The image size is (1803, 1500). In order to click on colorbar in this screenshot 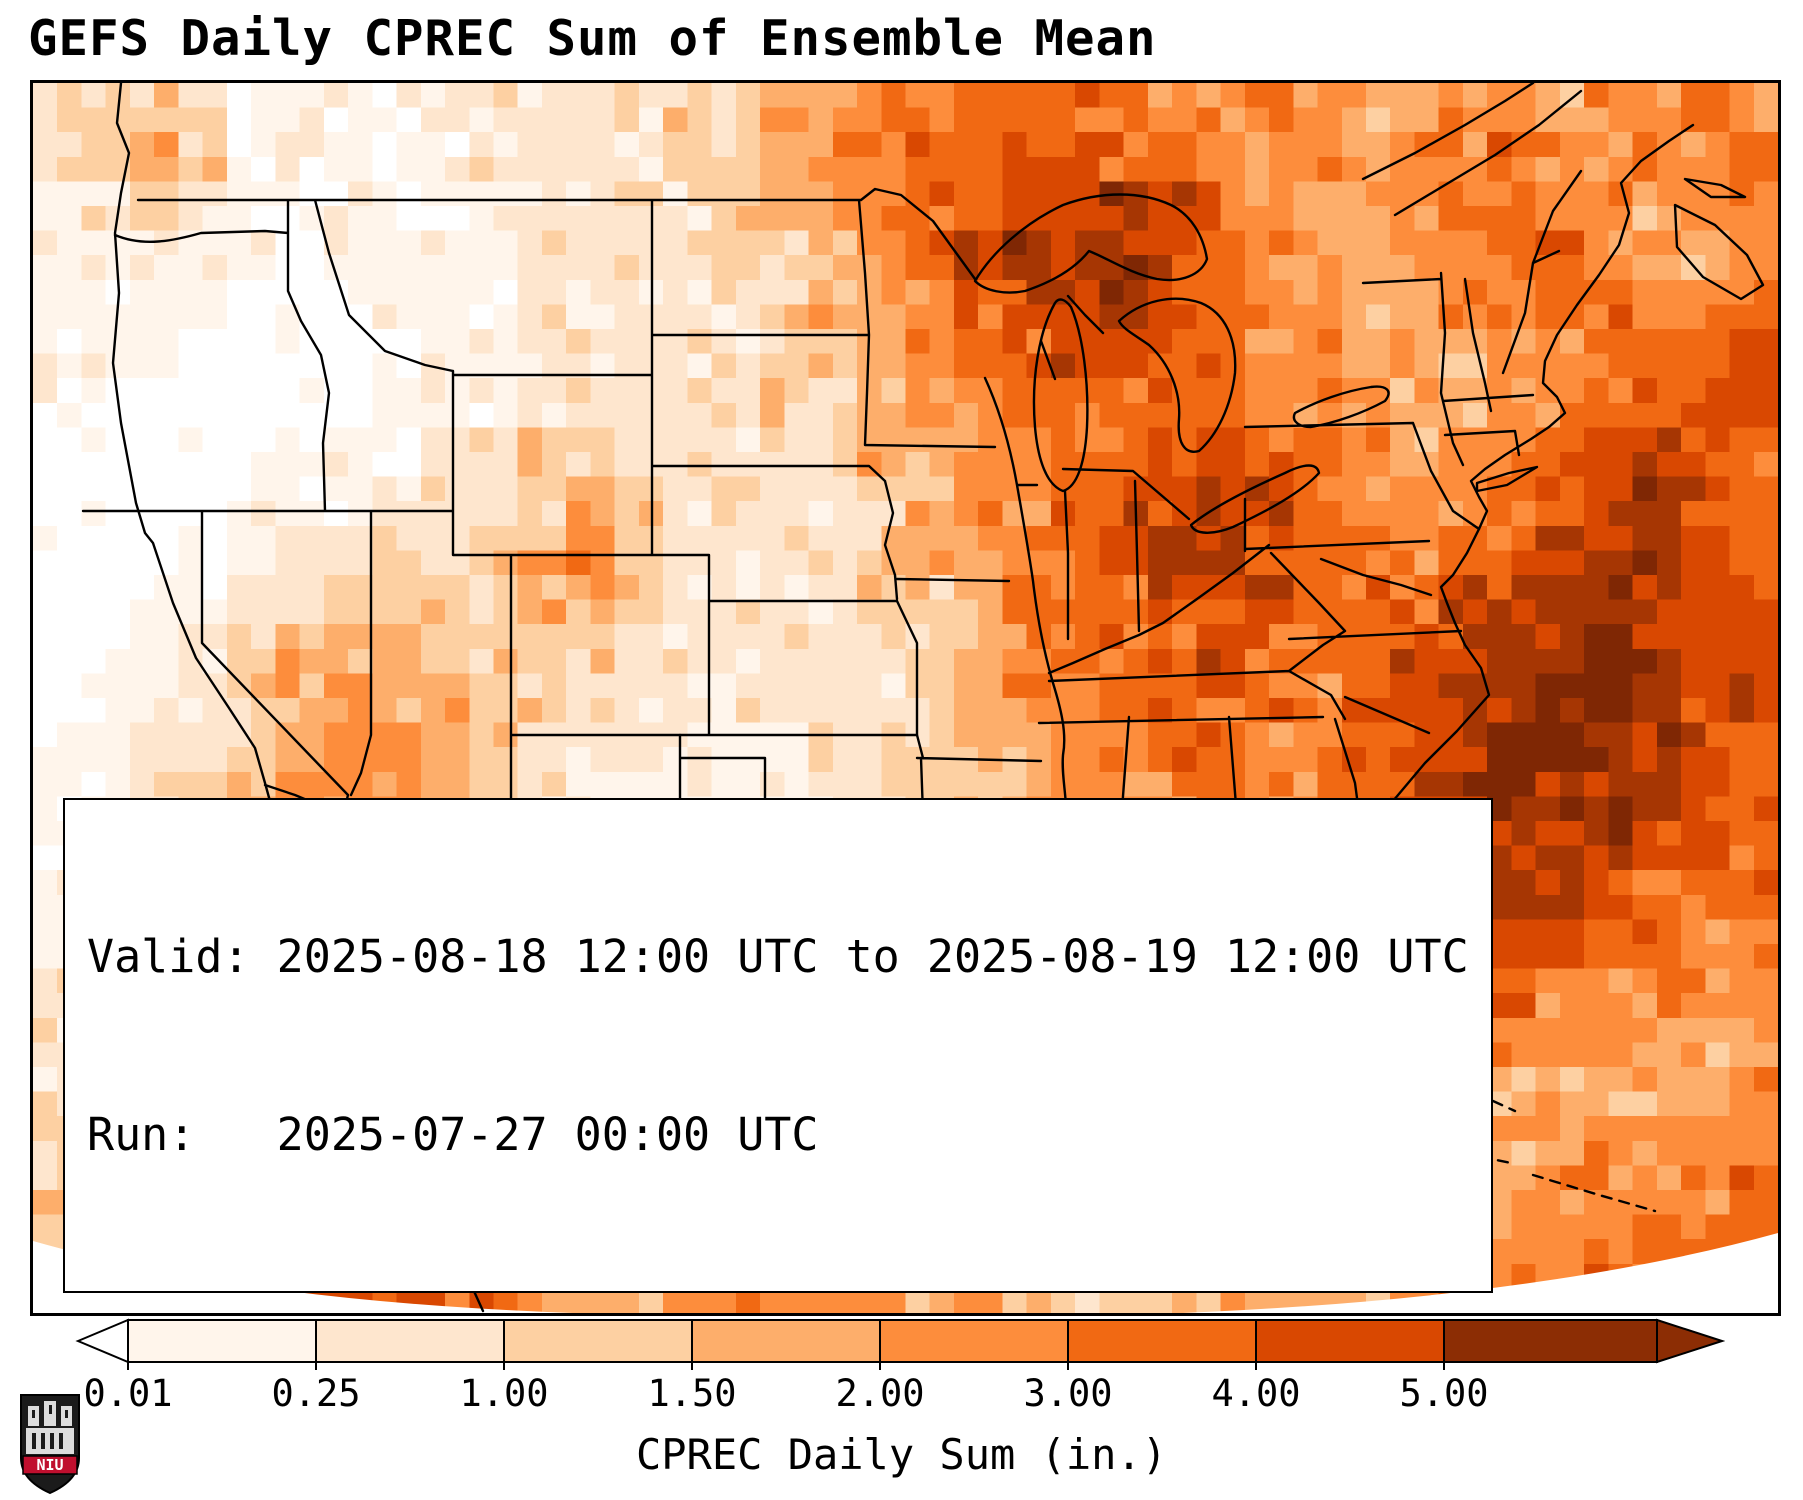, I will do `click(900, 1344)`.